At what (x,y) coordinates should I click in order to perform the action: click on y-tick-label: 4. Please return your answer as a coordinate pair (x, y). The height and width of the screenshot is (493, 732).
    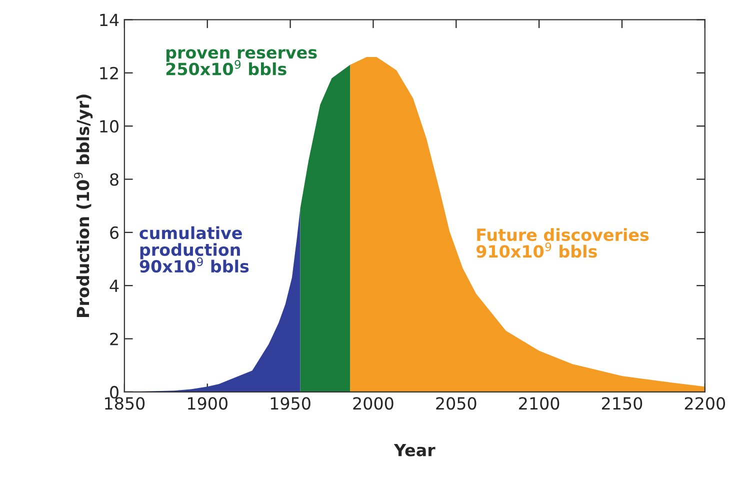
    Looking at the image, I should click on (114, 286).